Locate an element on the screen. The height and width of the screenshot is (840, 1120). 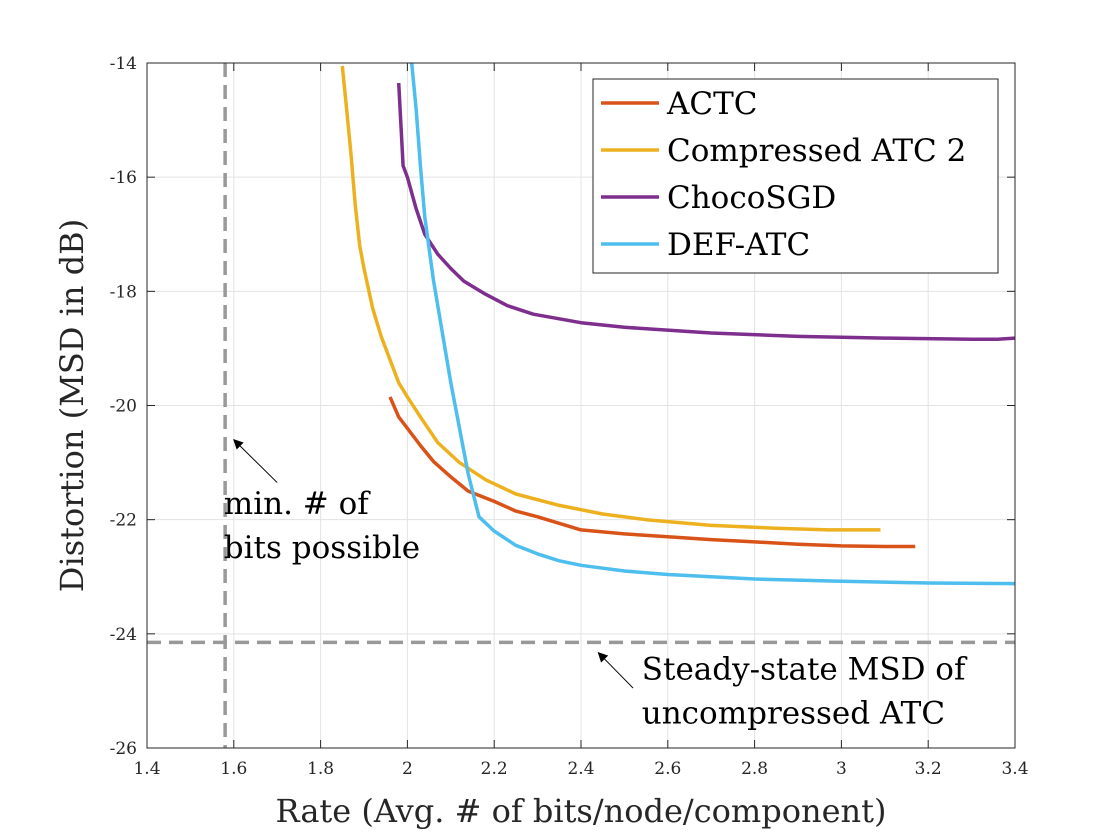
annotation-text: Steady-state MSD of is located at coordinates (805, 670).